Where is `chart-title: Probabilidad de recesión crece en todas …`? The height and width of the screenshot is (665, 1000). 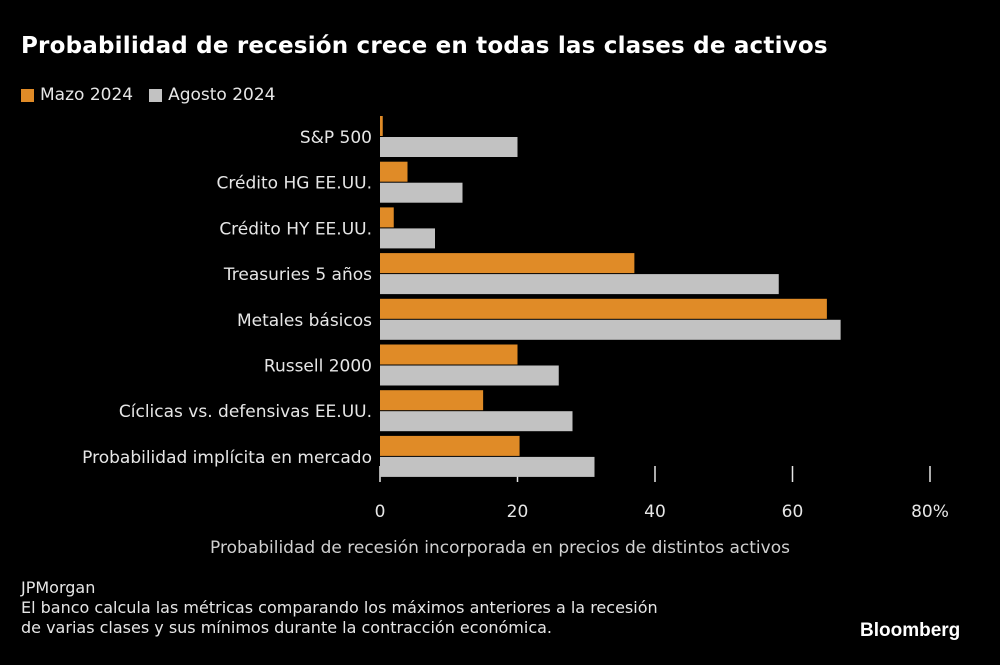
chart-title: Probabilidad de recesión crece en todas … is located at coordinates (424, 46).